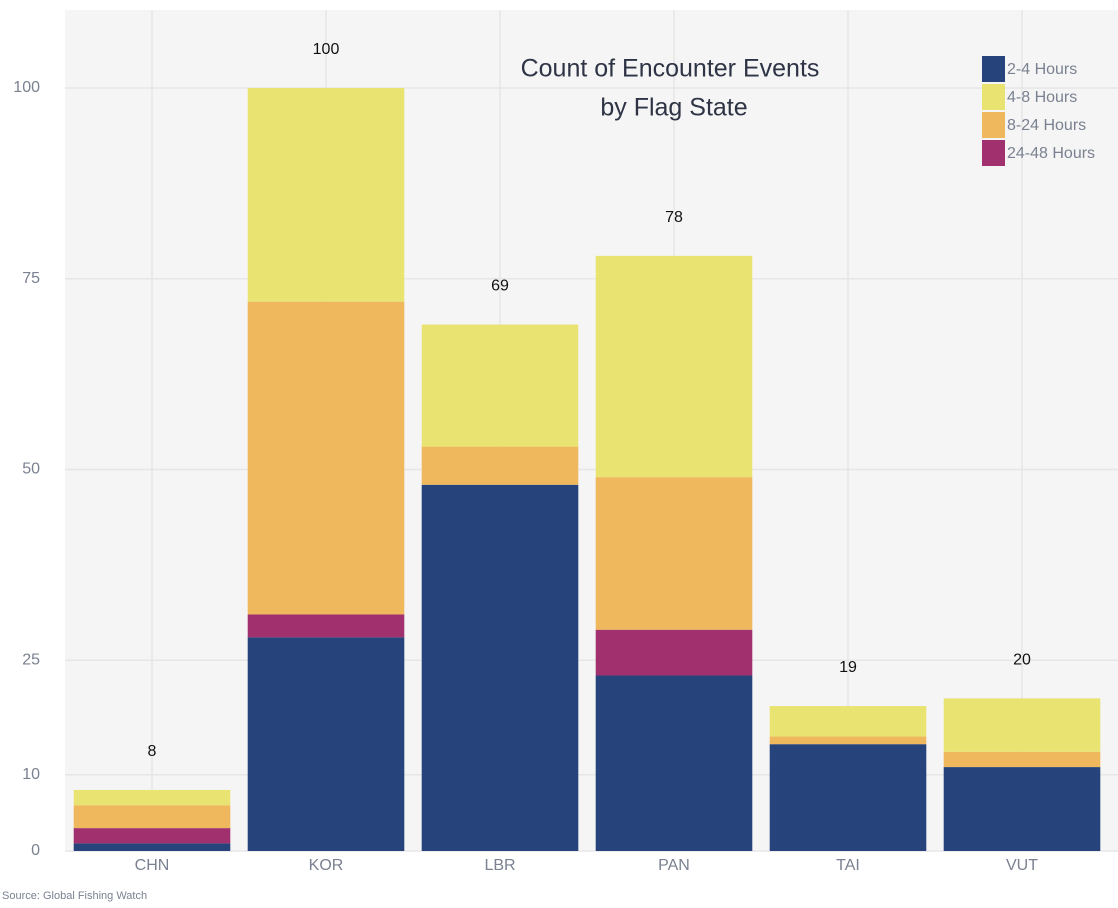 The image size is (1118, 908). Describe the element at coordinates (848, 667) in the screenshot. I see `total-label: 19` at that location.